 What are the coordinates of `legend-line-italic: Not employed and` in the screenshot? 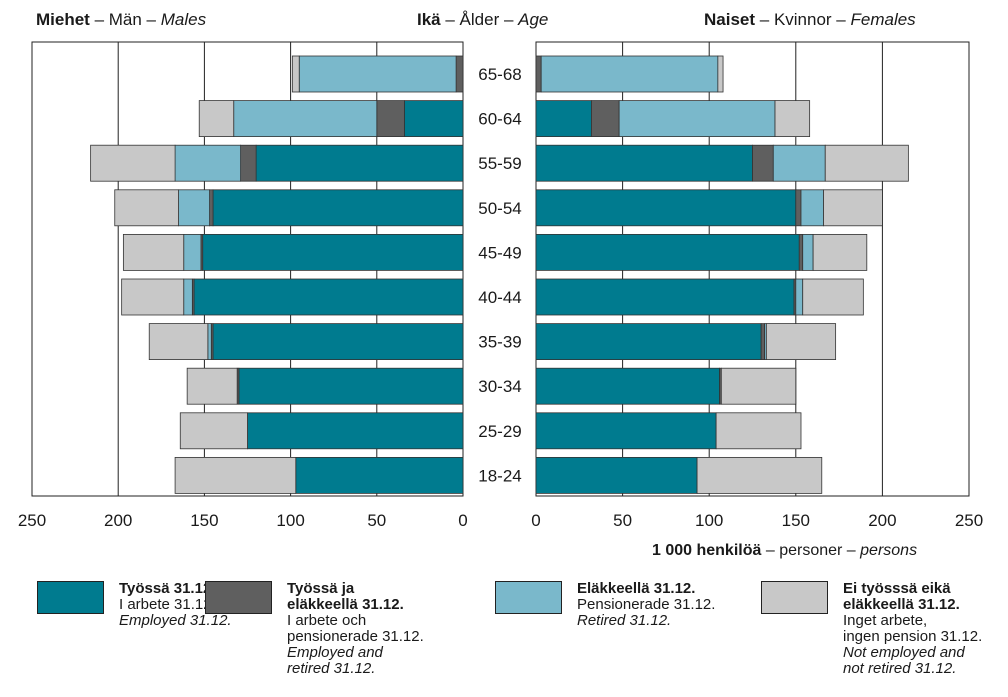 It's located at (904, 652).